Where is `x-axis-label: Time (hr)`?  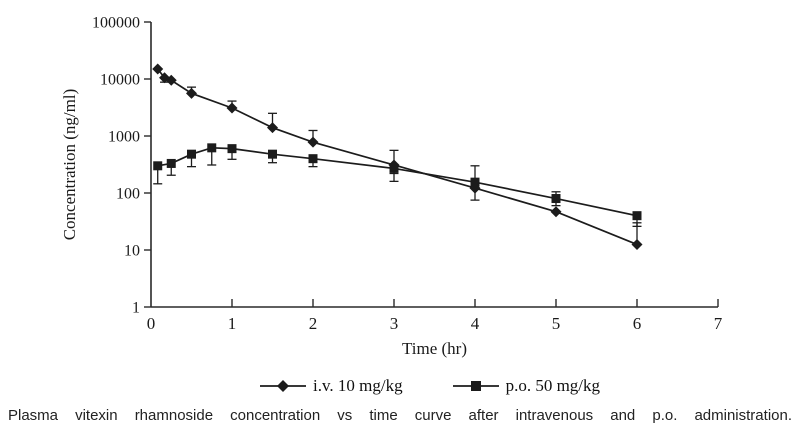
x-axis-label: Time (hr) is located at coordinates (434, 348).